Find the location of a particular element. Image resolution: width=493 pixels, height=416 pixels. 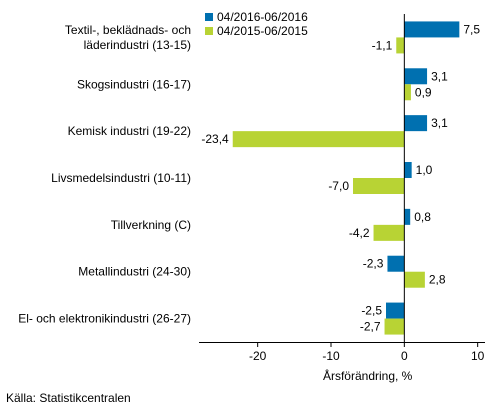

data-label: -23,4 is located at coordinates (215, 139).